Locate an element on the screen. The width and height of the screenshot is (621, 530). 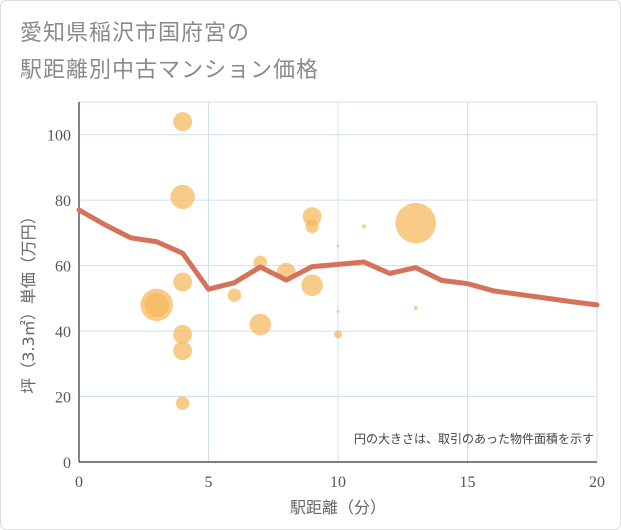
y-tick-label: 80 is located at coordinates (63, 201).